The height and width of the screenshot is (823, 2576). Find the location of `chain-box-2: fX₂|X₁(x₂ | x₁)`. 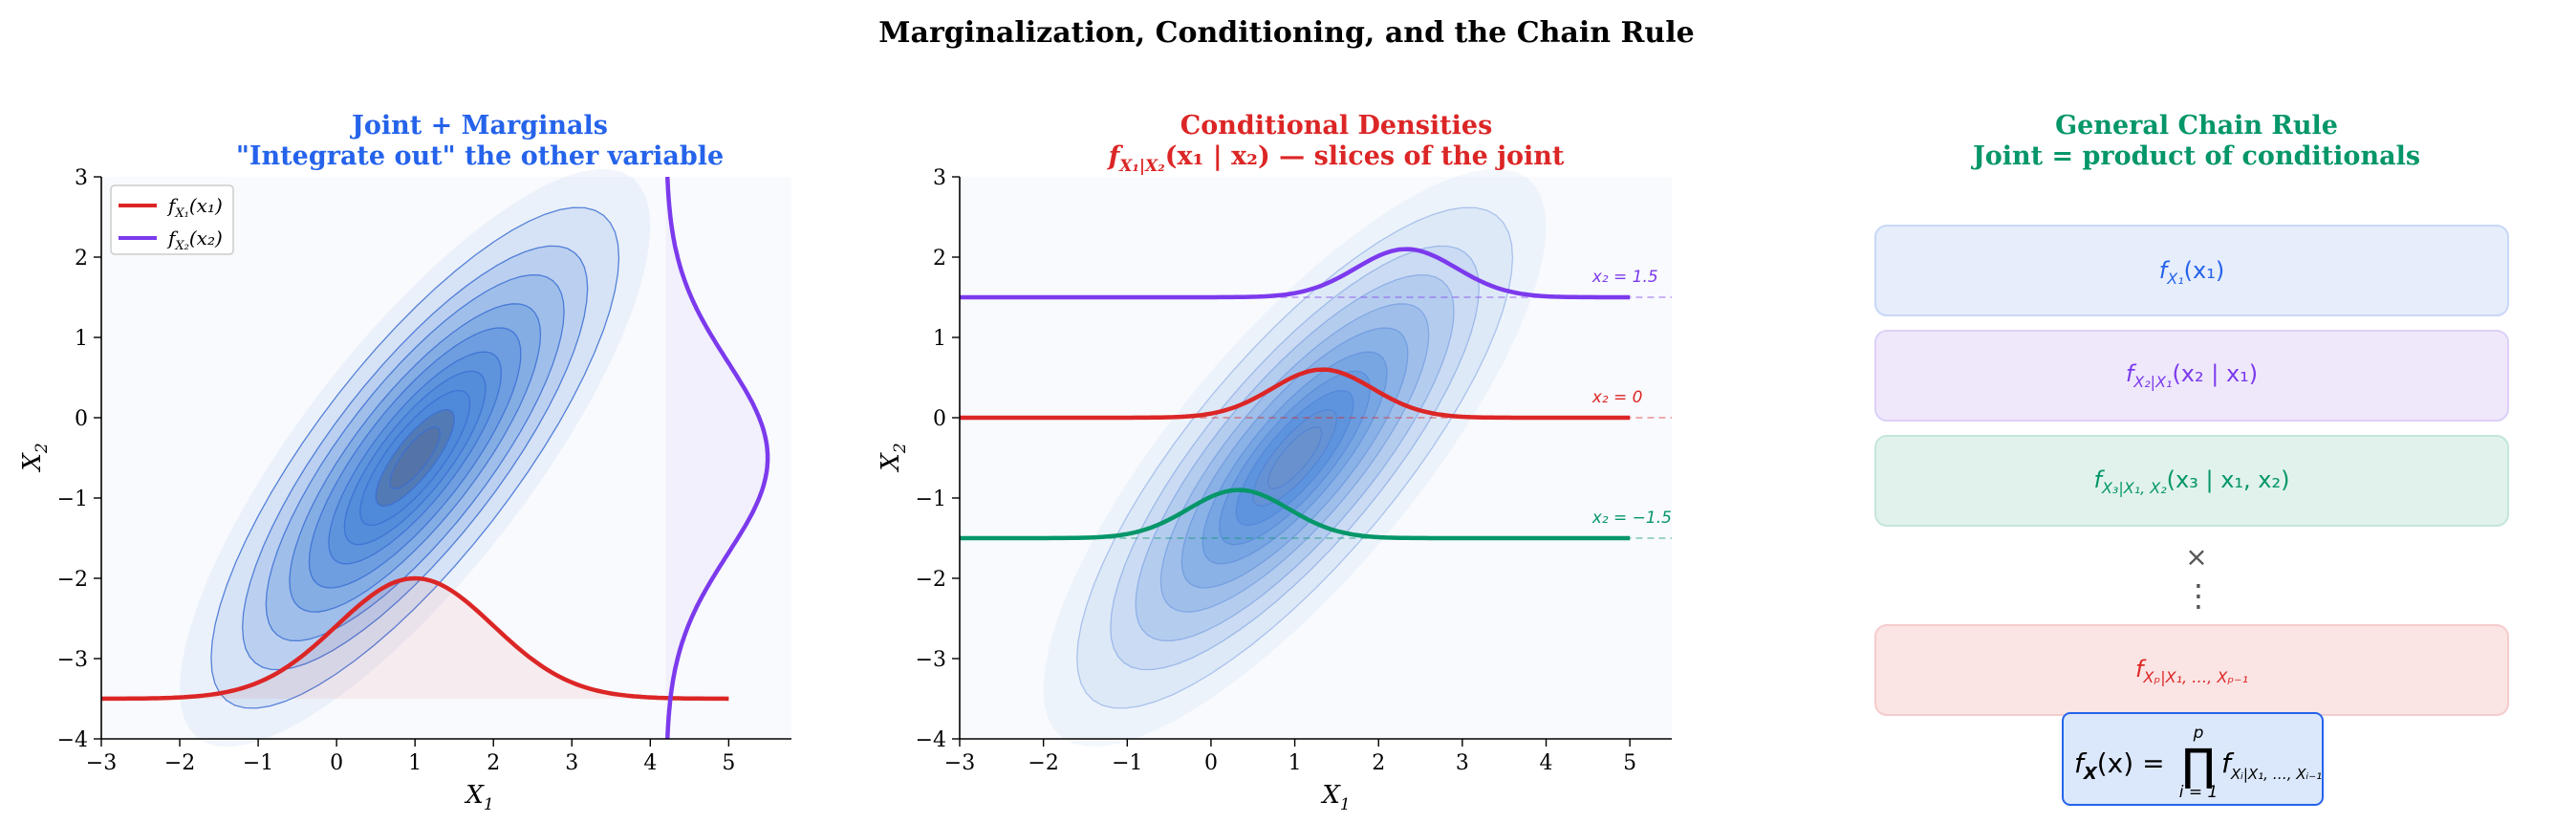

chain-box-2: fX₂|X₁(x₂ | x₁) is located at coordinates (2191, 376).